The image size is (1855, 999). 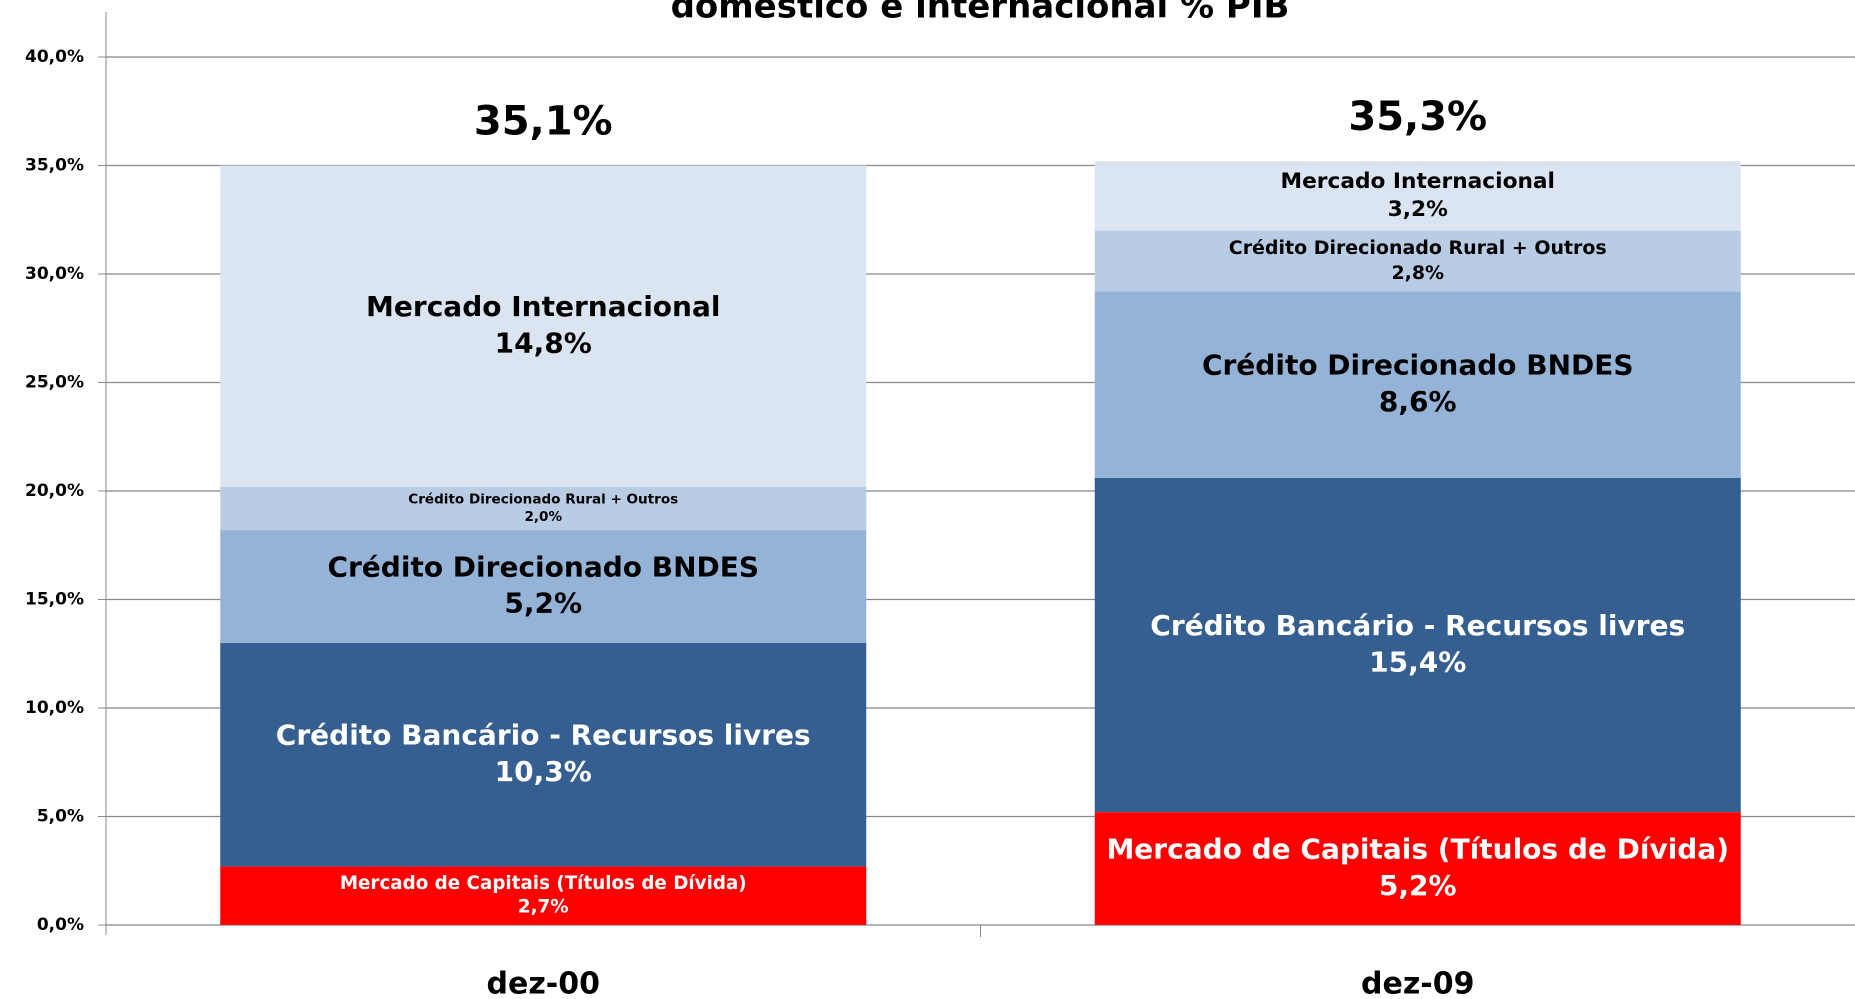 What do you see at coordinates (54, 166) in the screenshot?
I see `y-tick-label: 35,0%` at bounding box center [54, 166].